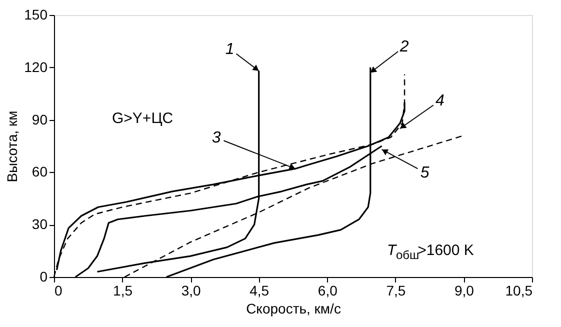 The image size is (561, 327). Describe the element at coordinates (36, 66) in the screenshot. I see `y-tick-label: 120` at that location.